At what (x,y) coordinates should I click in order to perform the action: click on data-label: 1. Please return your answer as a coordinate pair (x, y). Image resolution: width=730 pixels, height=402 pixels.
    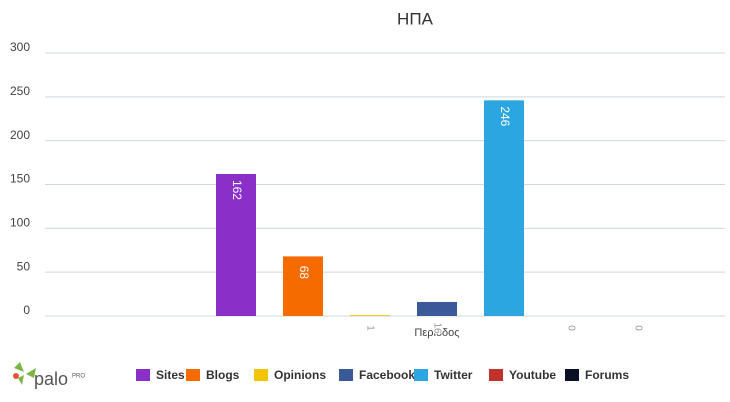
    Looking at the image, I should click on (369, 328).